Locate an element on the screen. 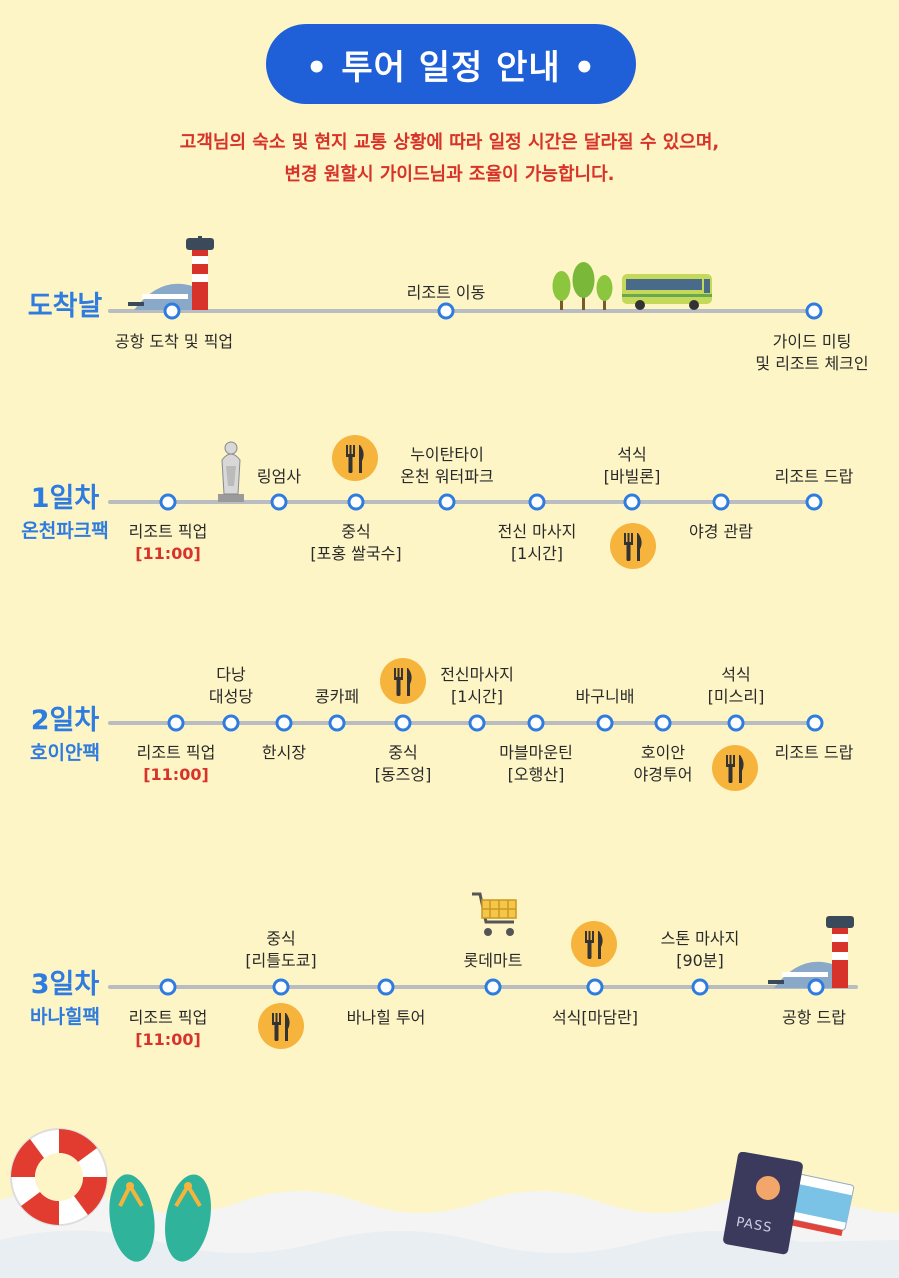  day2-han-market-label: 한시장 is located at coordinates (284, 752).